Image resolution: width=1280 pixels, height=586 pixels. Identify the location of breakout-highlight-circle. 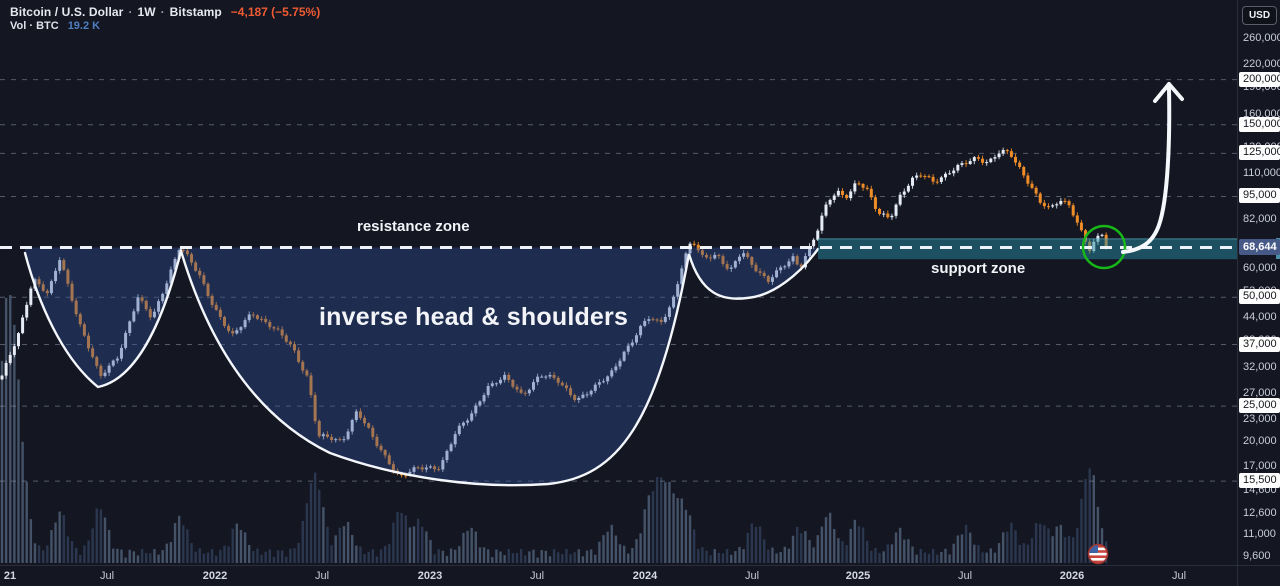
(1104, 247).